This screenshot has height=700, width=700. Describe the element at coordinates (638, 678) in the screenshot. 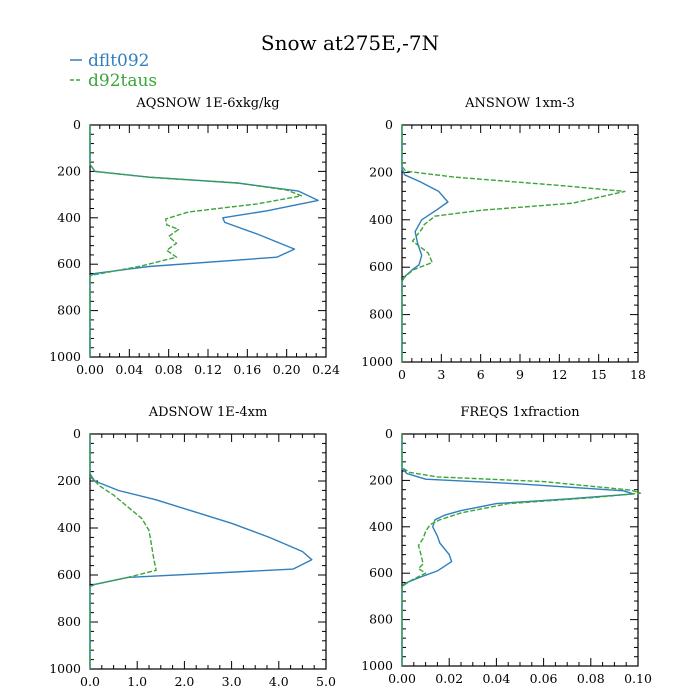

I see `x-tick-label: 0.10` at that location.